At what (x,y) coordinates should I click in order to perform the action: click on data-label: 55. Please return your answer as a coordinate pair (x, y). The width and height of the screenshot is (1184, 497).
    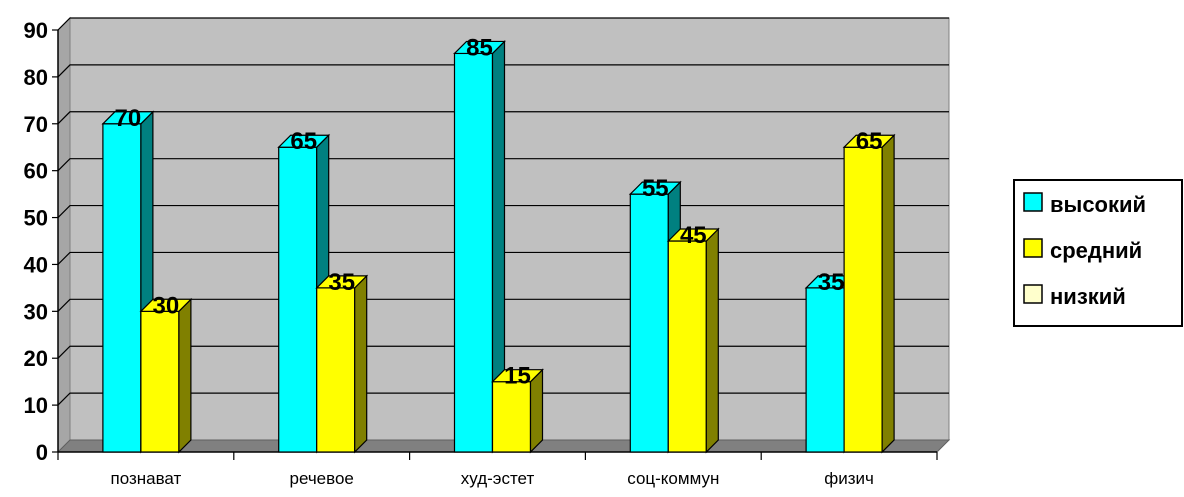
    Looking at the image, I should click on (655, 188).